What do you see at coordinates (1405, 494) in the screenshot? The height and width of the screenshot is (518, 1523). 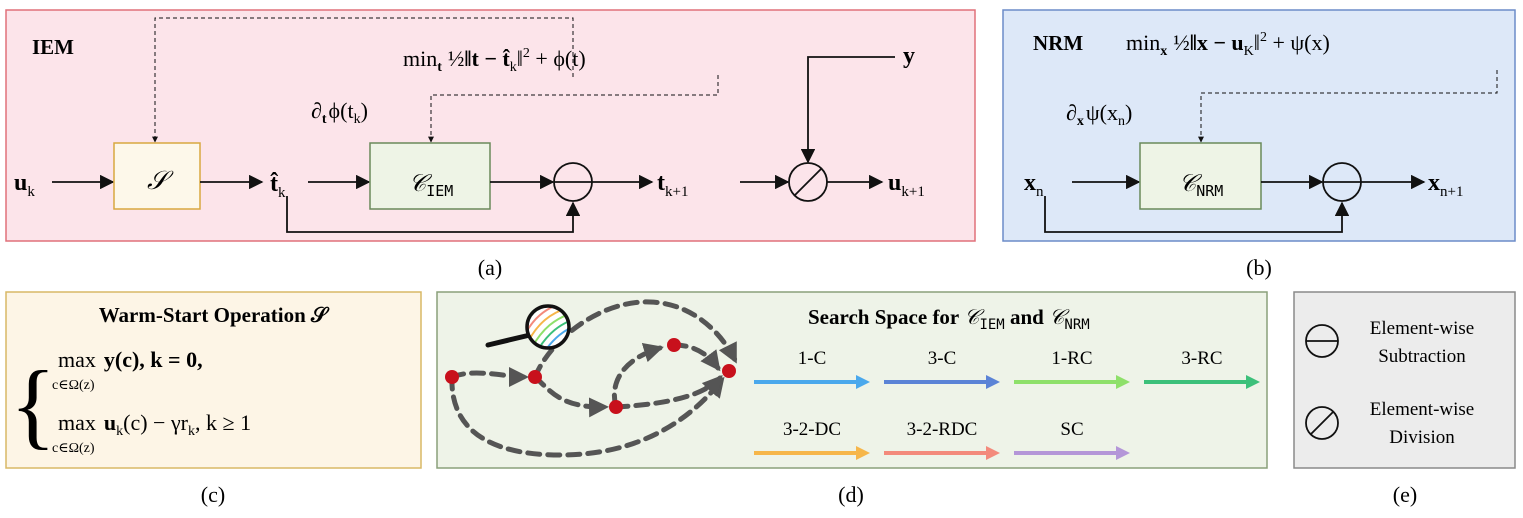 I see `caption-e: (e)` at bounding box center [1405, 494].